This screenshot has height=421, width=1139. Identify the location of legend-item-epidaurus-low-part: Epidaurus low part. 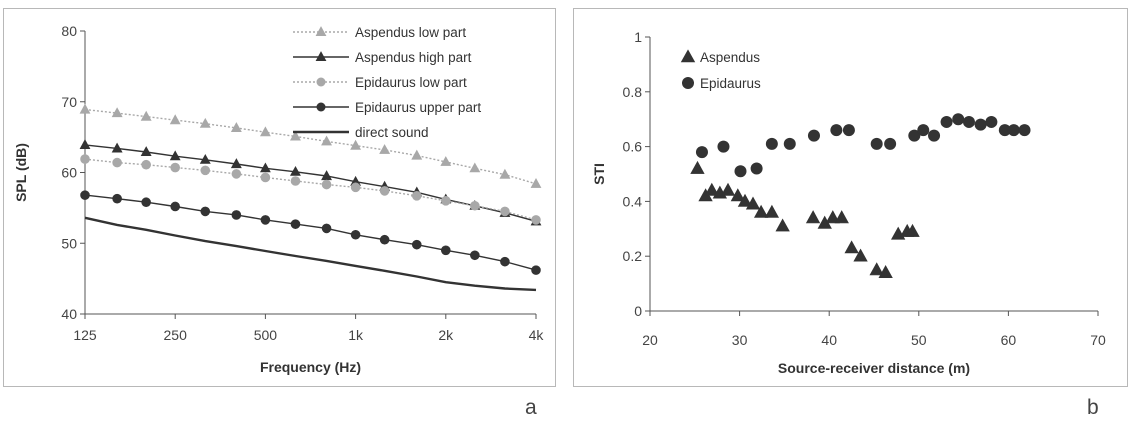
(380, 82).